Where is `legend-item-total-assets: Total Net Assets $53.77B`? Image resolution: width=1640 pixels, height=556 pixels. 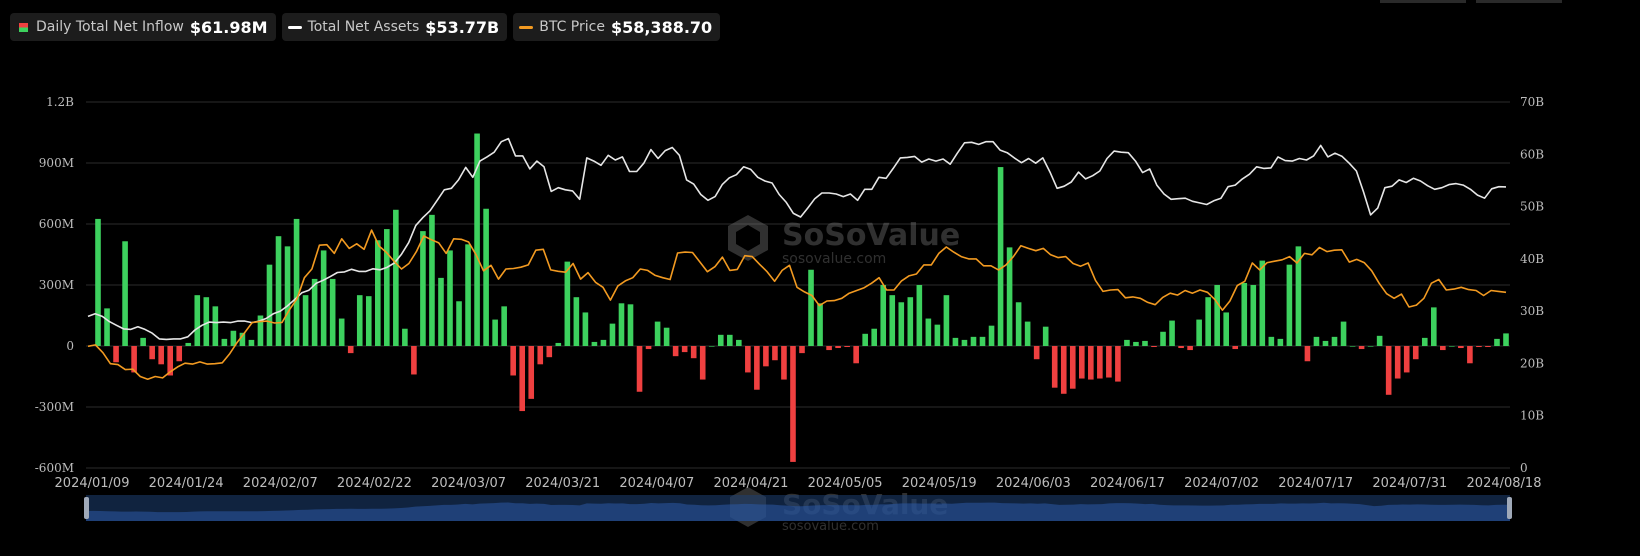
legend-item-total-assets: Total Net Assets $53.77B is located at coordinates (394, 27).